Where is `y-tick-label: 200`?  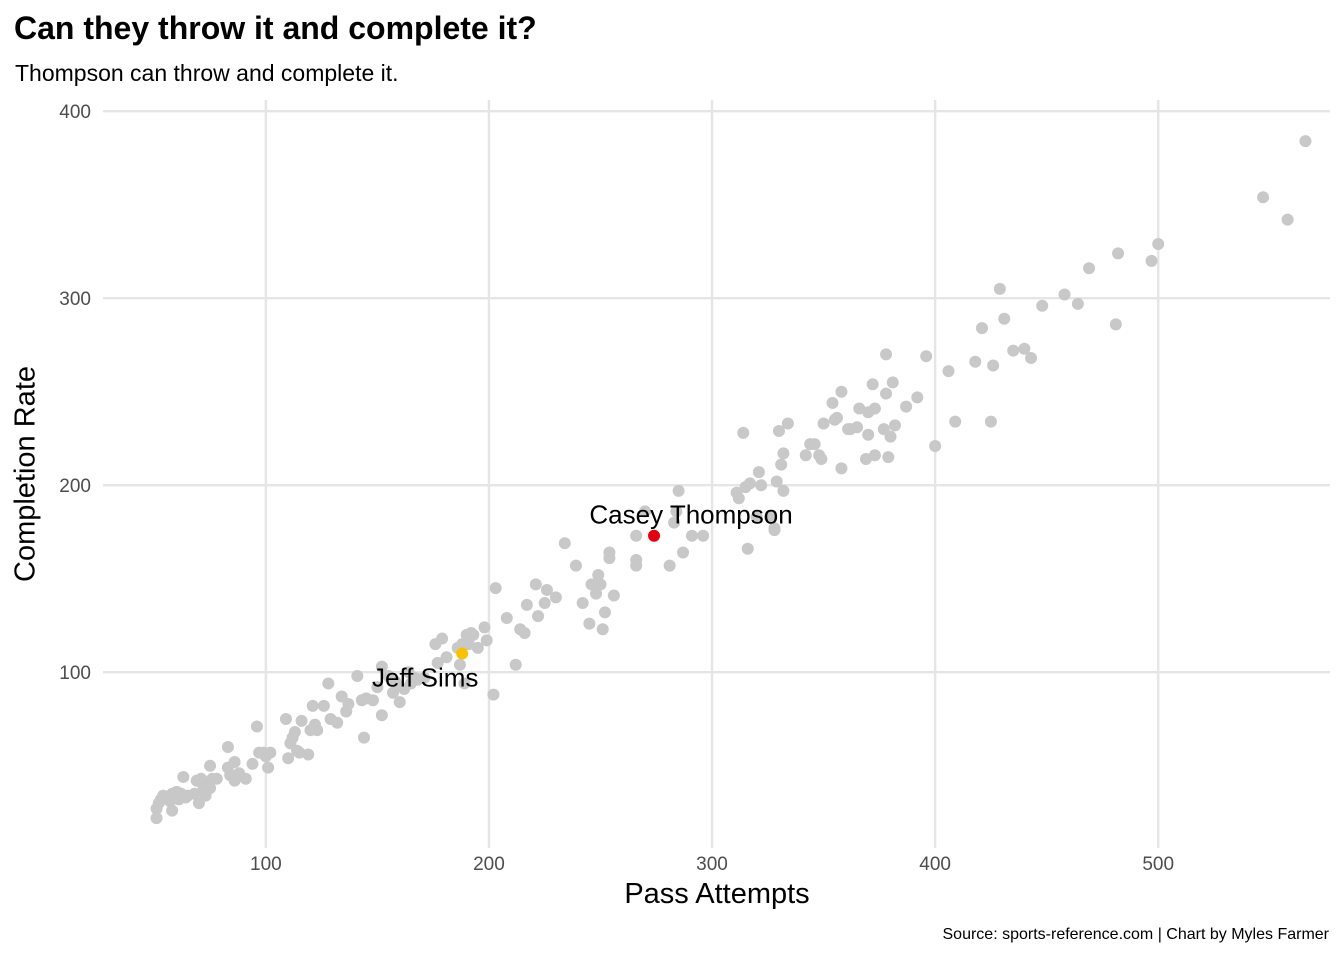 y-tick-label: 200 is located at coordinates (75, 486).